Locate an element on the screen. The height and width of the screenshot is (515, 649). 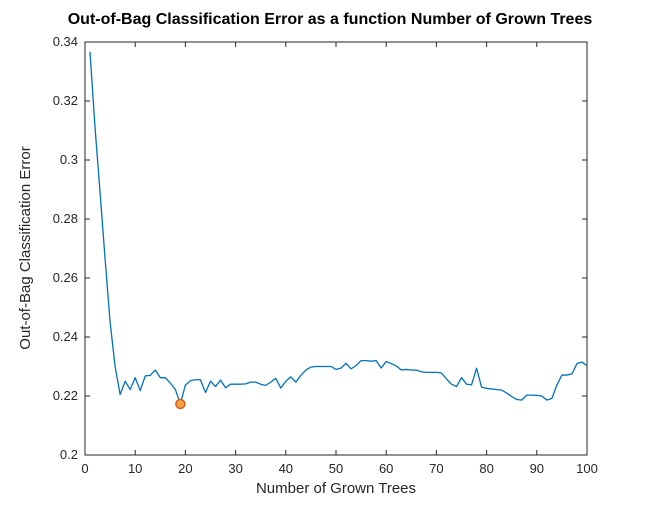
x-tick-label: 70 is located at coordinates (436, 468).